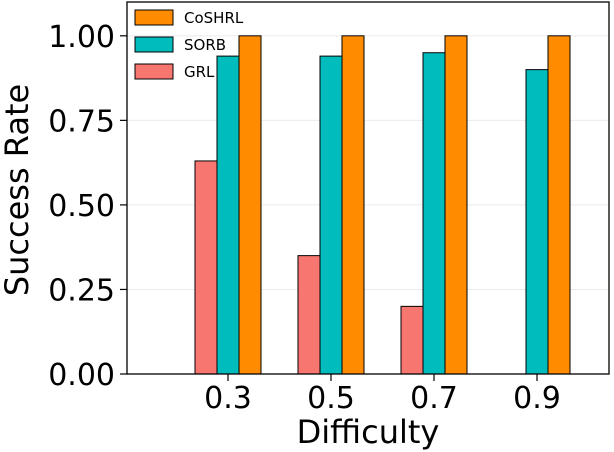 The width and height of the screenshot is (614, 452). I want to click on y-tick-label: 0.25, so click(81, 290).